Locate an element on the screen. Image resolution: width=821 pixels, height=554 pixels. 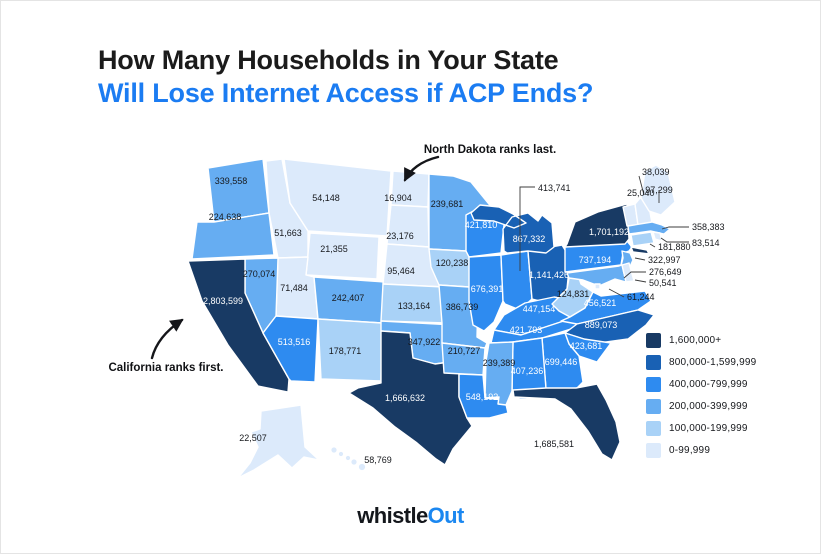
value-label-wi: 421,810 is located at coordinates (481, 225).